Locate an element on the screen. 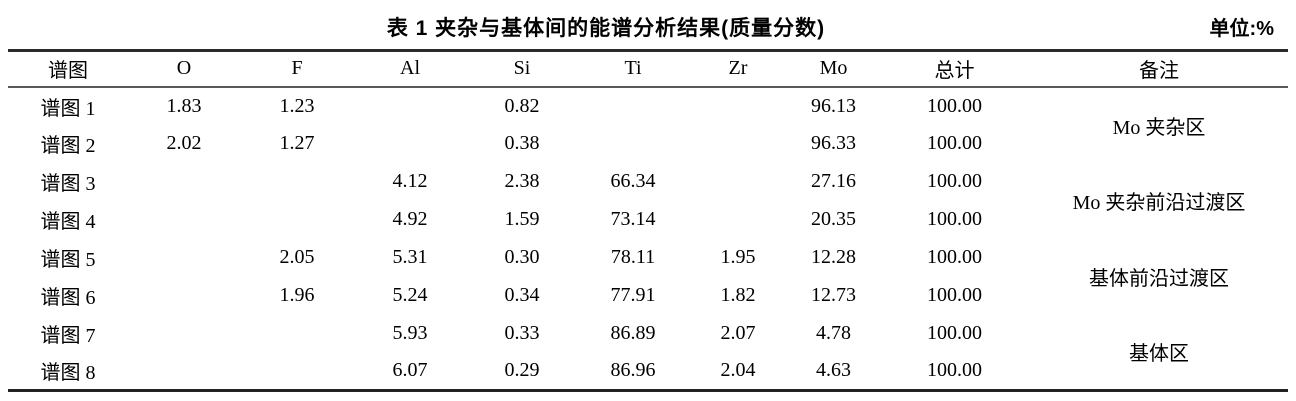  row-label: 谱图 7 is located at coordinates (68, 336).